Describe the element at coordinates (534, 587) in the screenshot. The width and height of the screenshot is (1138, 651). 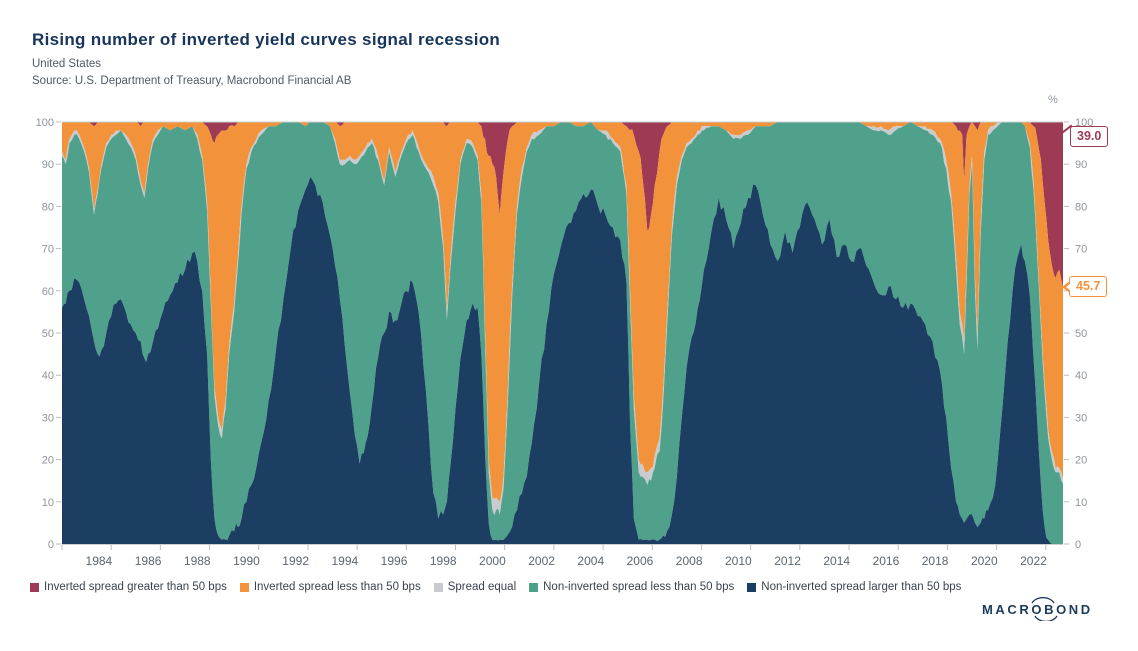
I see `legend-swatch-non-inverted-lt-50-icon` at that location.